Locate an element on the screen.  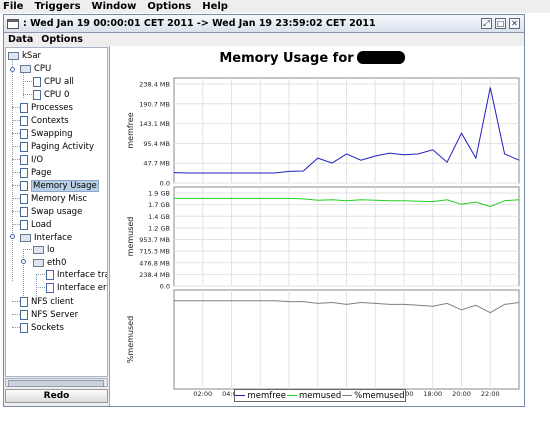
tree-item-memory-misc: Memory Misc is located at coordinates (53, 199).